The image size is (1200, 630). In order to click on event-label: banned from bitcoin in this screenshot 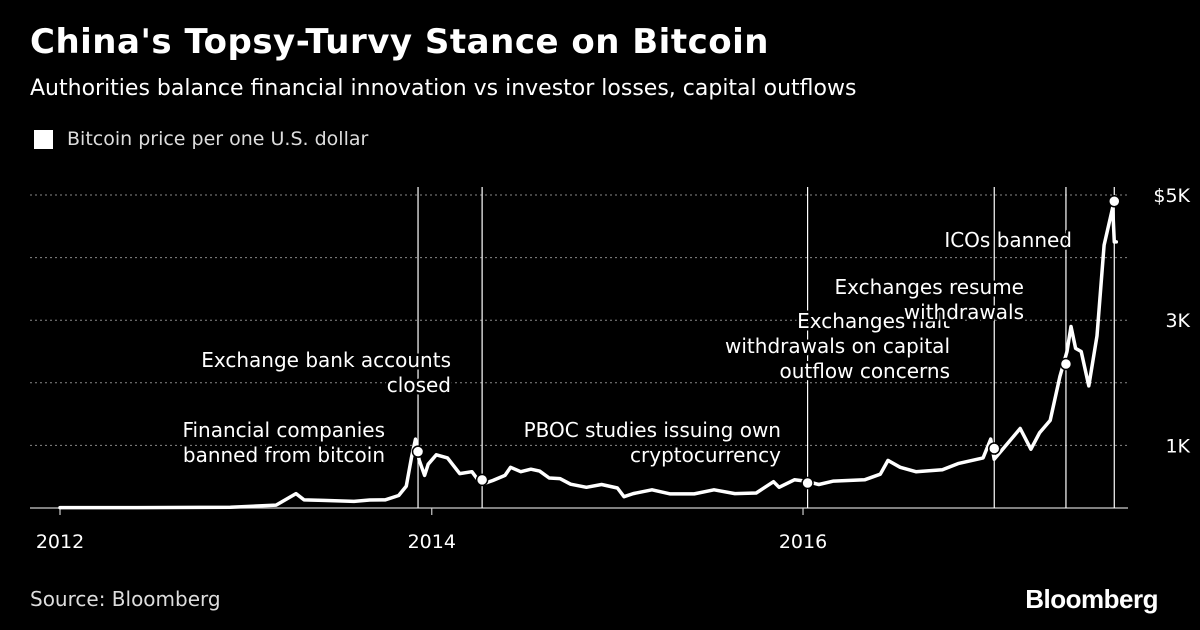, I will do `click(284, 455)`.